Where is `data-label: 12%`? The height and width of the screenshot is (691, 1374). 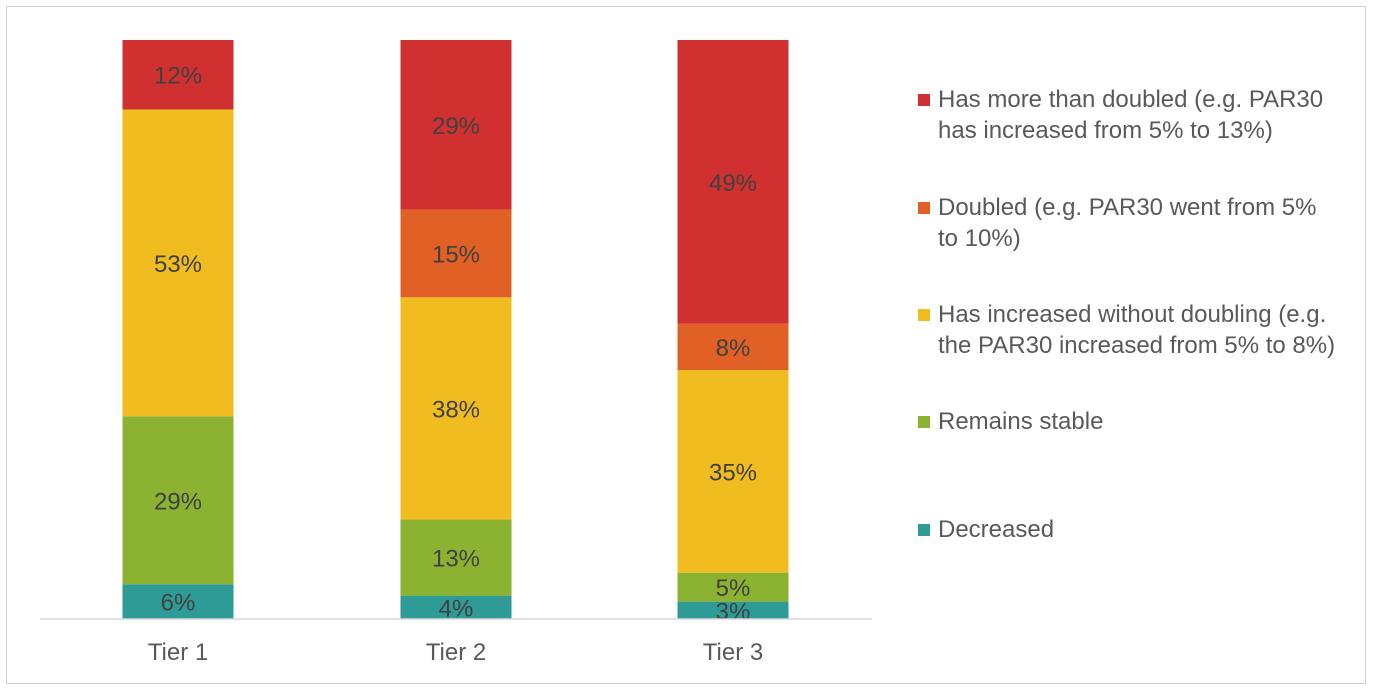 data-label: 12% is located at coordinates (178, 76).